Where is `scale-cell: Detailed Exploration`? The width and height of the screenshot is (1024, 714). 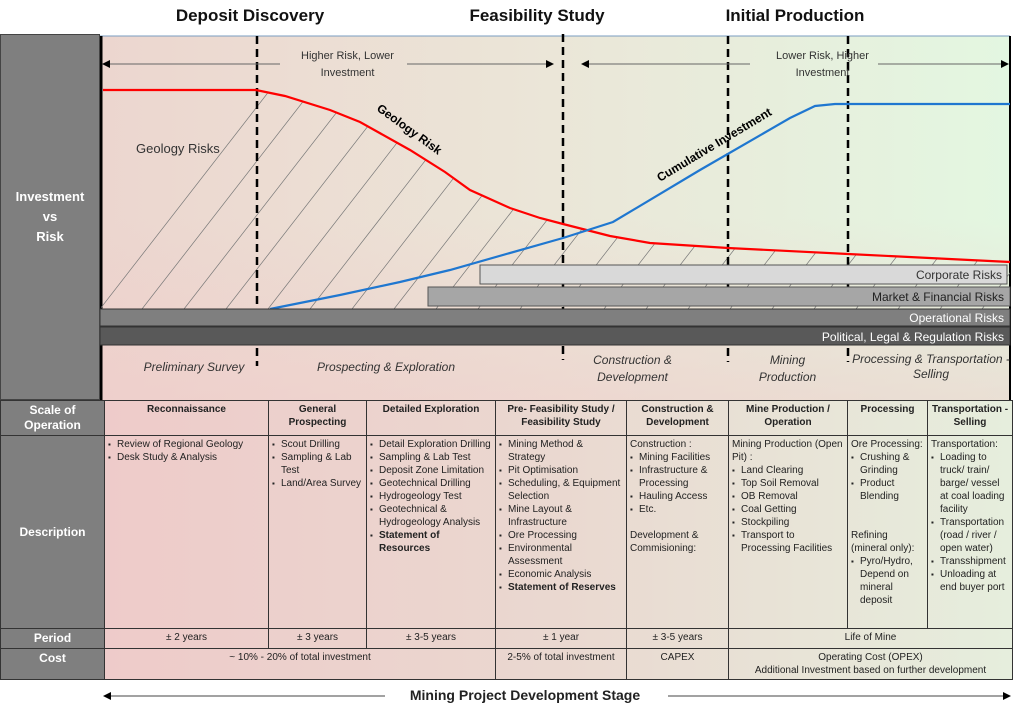 scale-cell: Detailed Exploration is located at coordinates (431, 418).